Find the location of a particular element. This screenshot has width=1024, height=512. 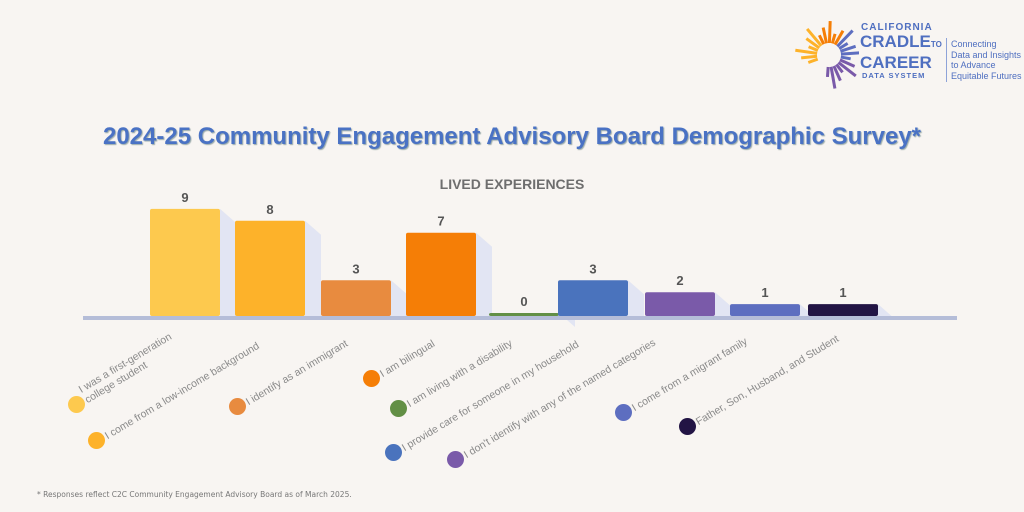

logo-california: CALIFORNIA is located at coordinates (897, 27).